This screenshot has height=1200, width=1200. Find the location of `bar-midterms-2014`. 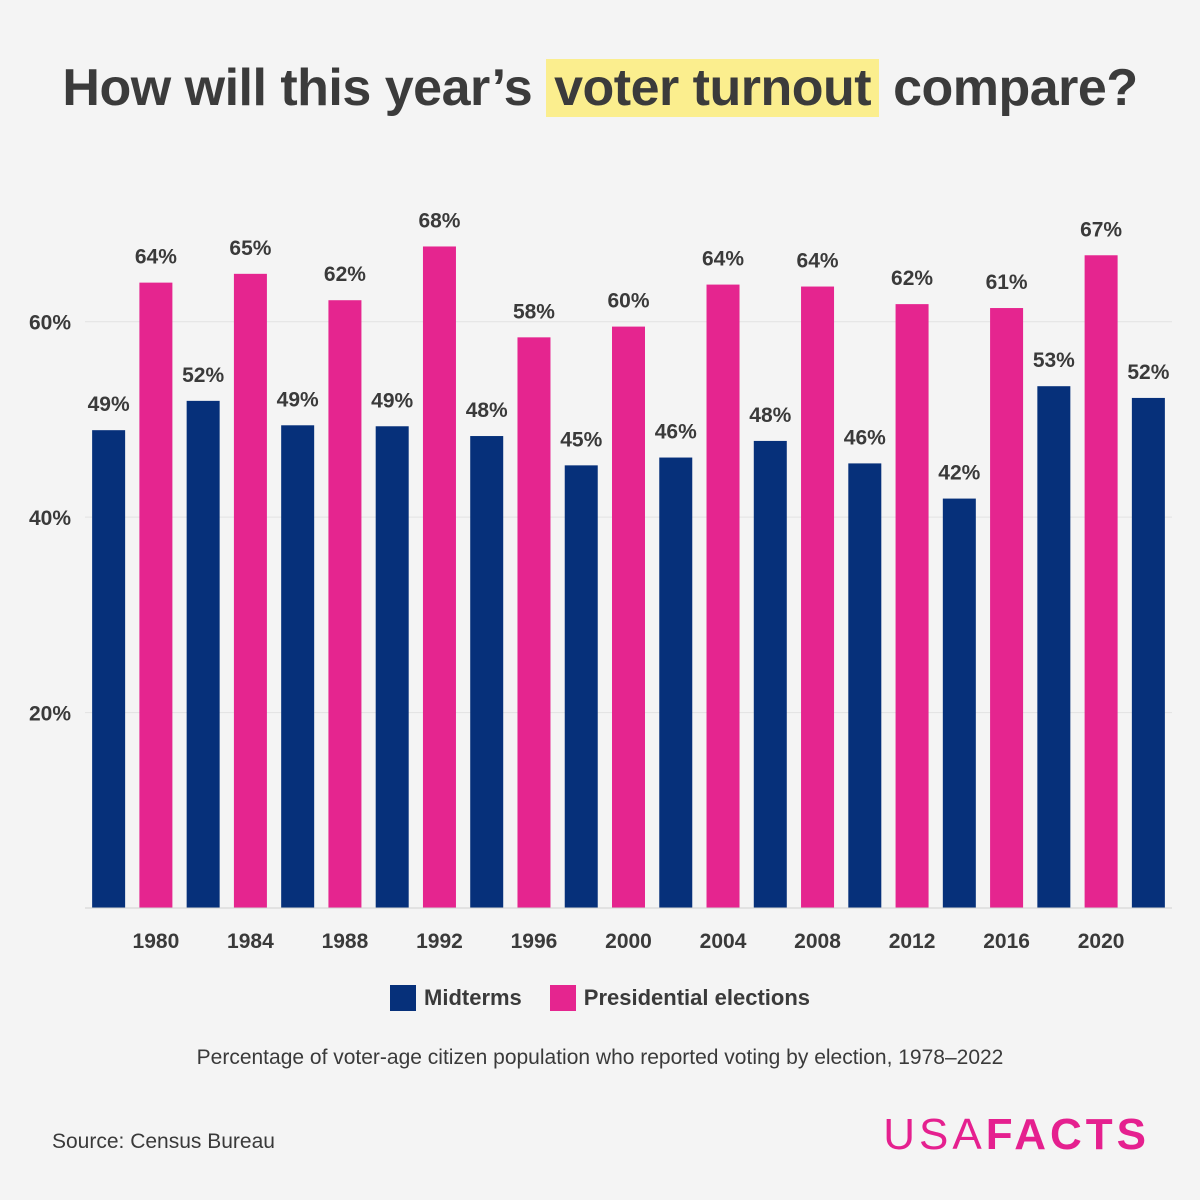

bar-midterms-2014 is located at coordinates (959, 703).